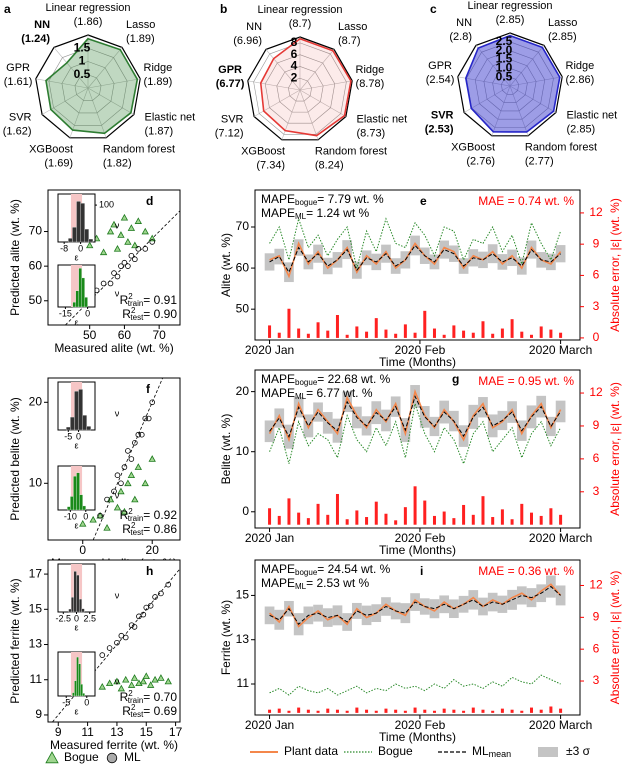  What do you see at coordinates (88, 22) in the screenshot?
I see `radar-value-label: (1.86)` at bounding box center [88, 22].